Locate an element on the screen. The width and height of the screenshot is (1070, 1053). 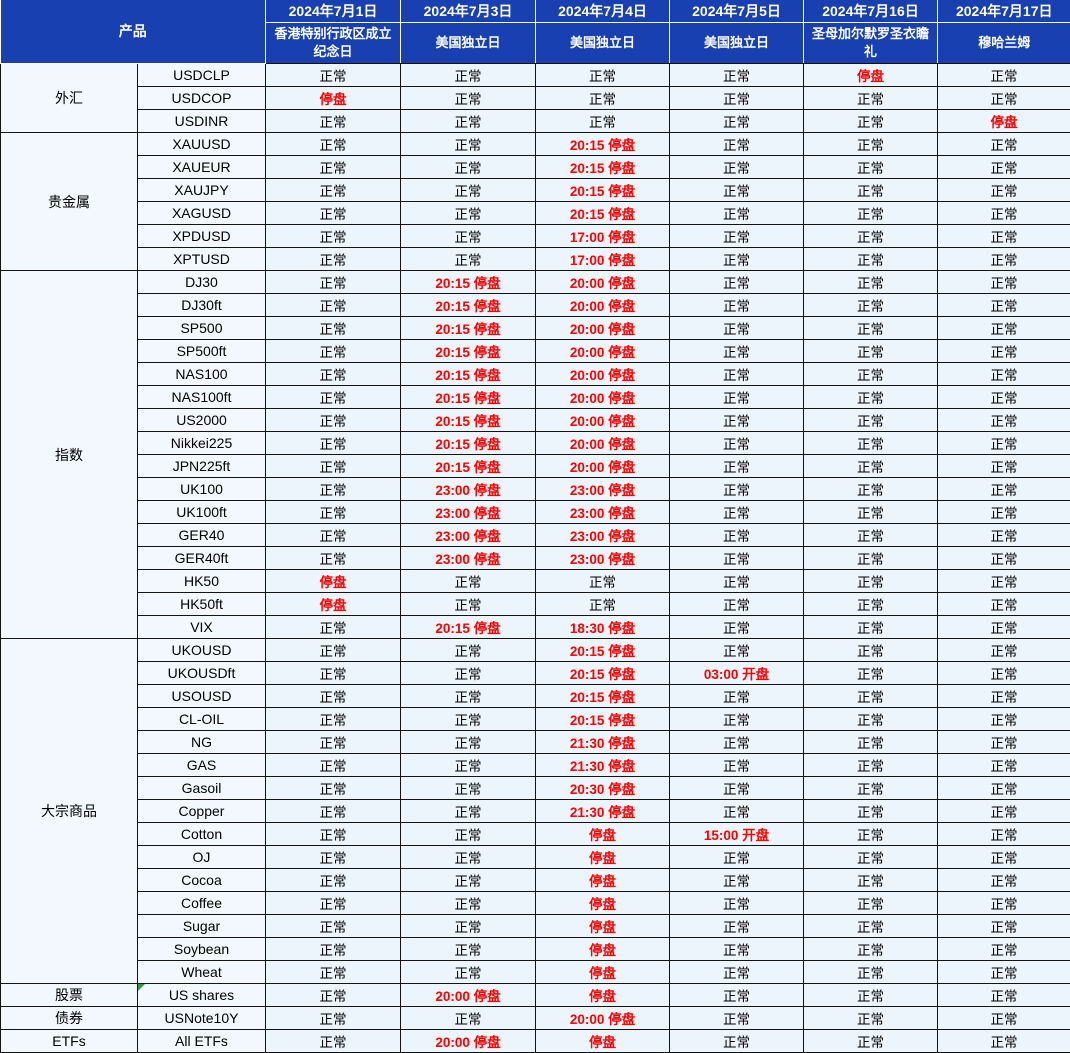
product-cell: Coffee is located at coordinates (202, 903).